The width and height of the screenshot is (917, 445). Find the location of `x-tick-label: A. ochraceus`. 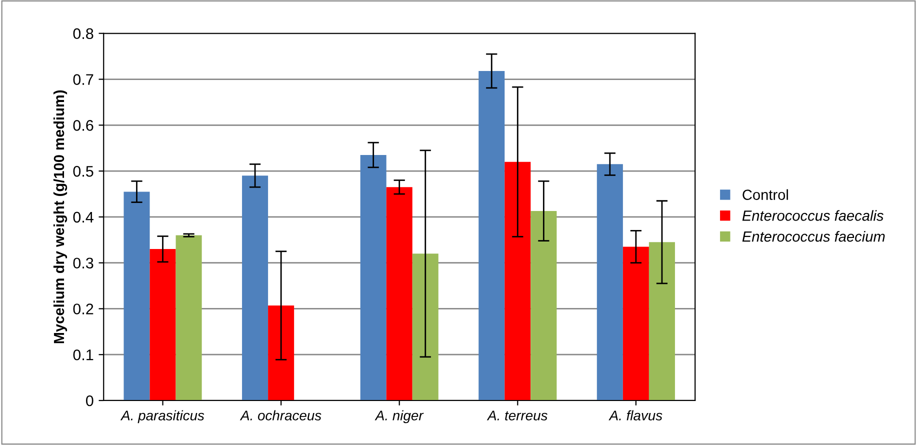

x-tick-label: A. ochraceus is located at coordinates (281, 415).